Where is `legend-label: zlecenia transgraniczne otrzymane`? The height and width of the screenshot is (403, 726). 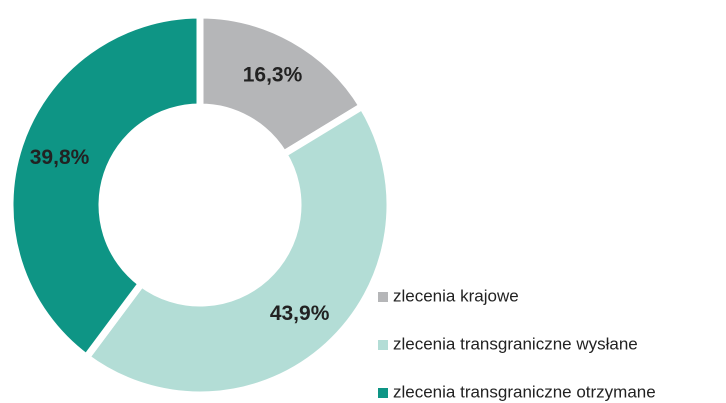 legend-label: zlecenia transgraniczne otrzymane is located at coordinates (524, 391).